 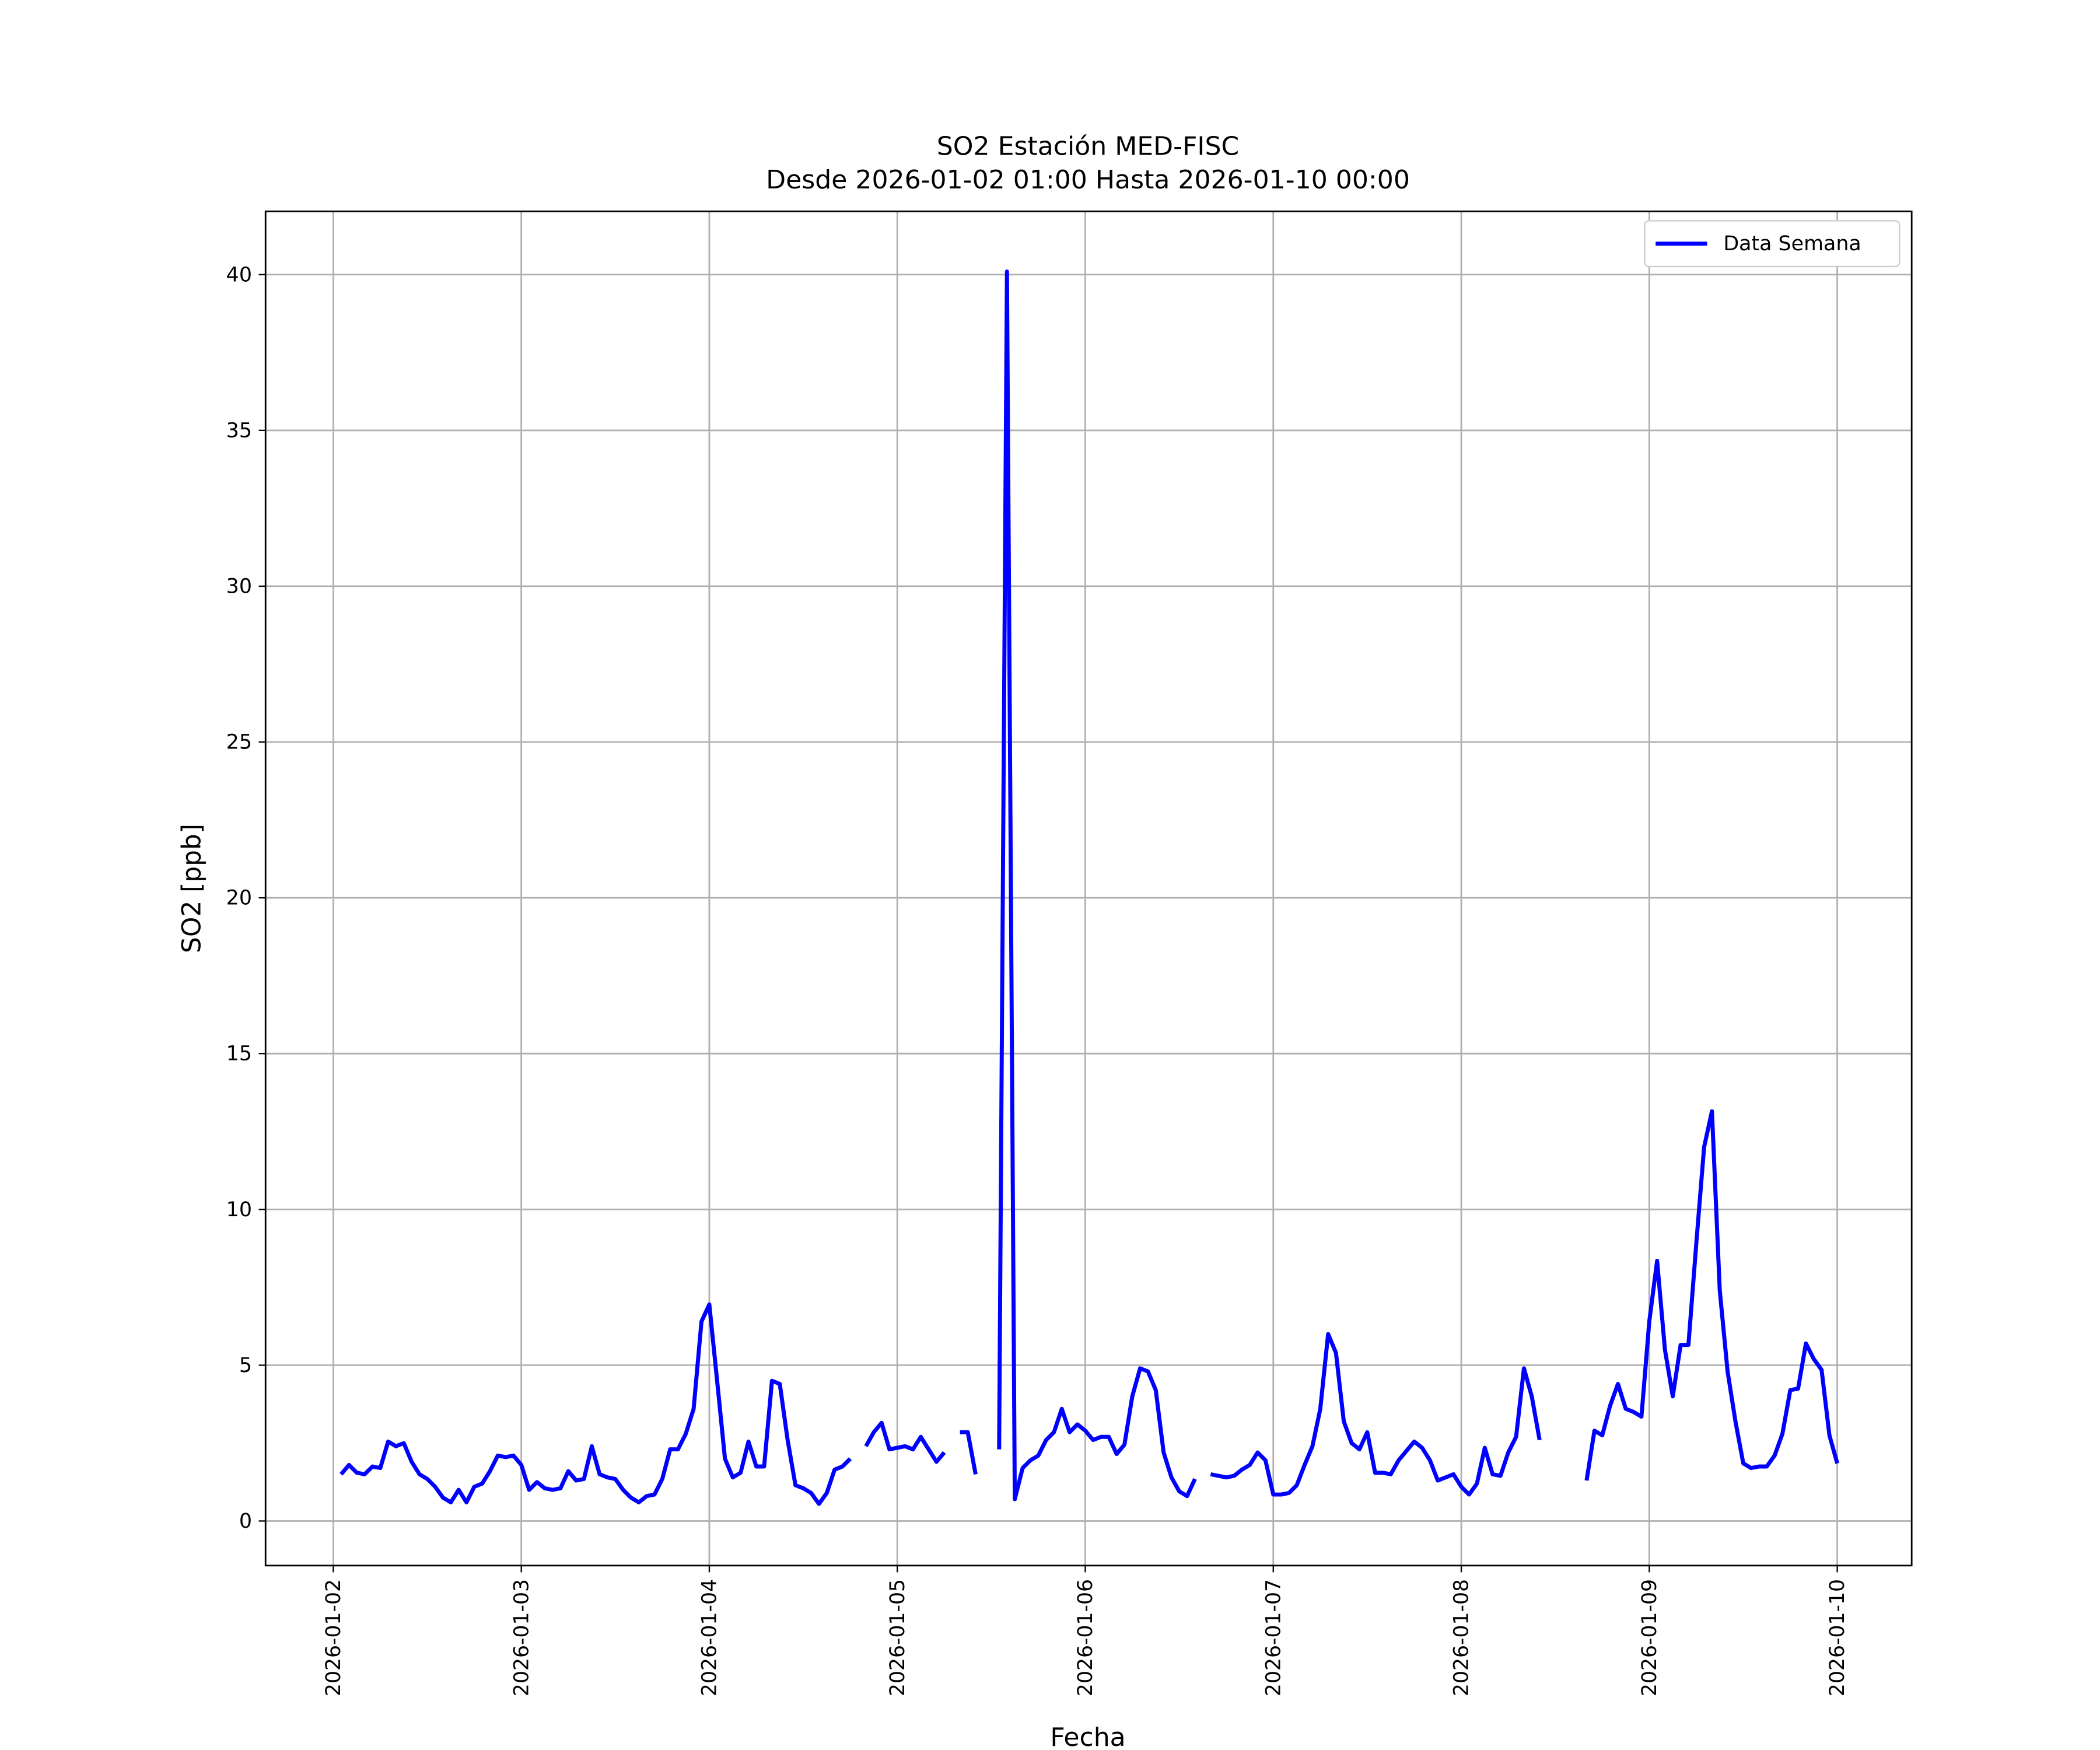 What do you see at coordinates (245, 1365) in the screenshot?
I see `y-tick-label: 5` at bounding box center [245, 1365].